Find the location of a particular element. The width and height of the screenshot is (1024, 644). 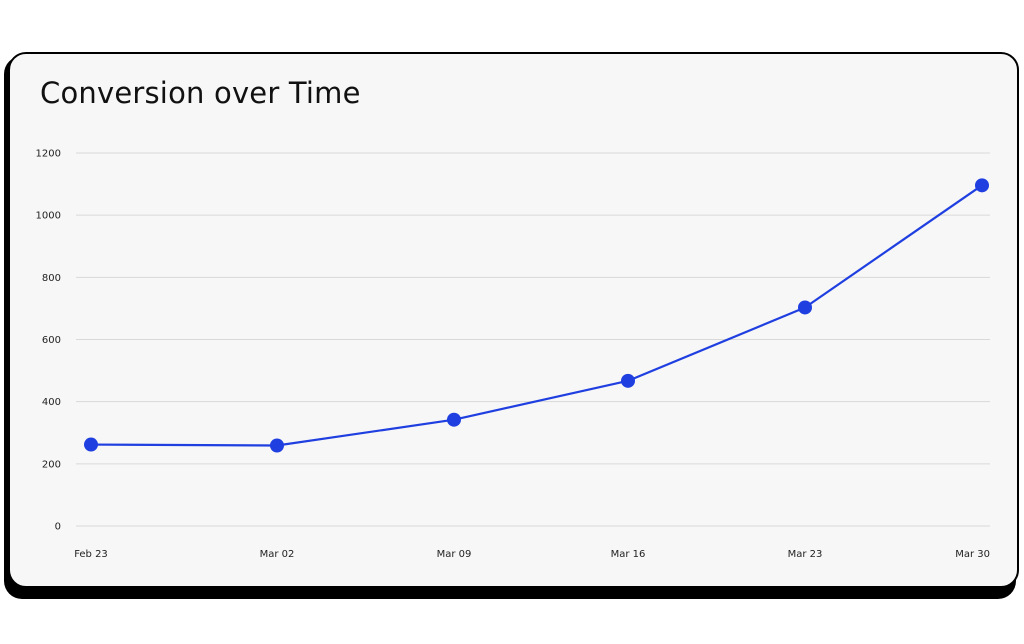

y-tick-label: 400 is located at coordinates (51, 402).